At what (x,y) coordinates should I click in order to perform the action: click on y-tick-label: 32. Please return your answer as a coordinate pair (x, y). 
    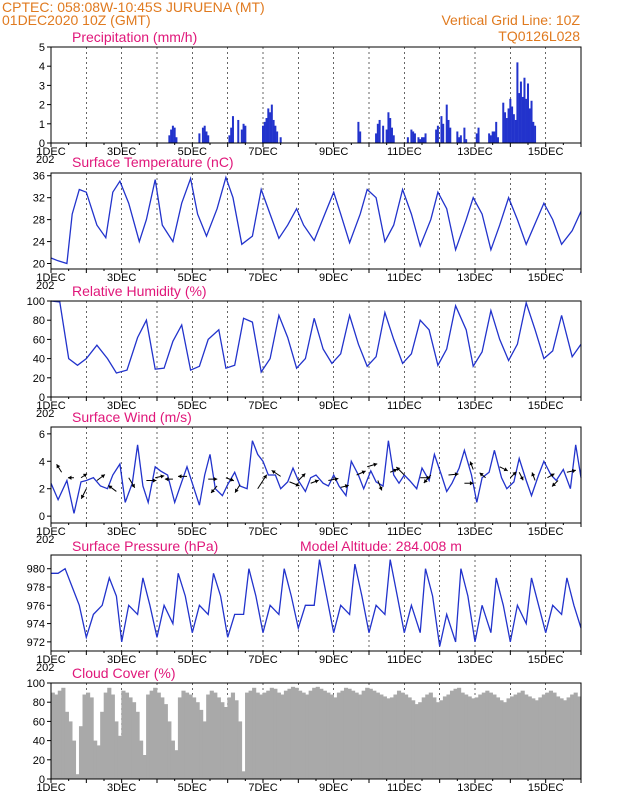
    Looking at the image, I should click on (39, 199).